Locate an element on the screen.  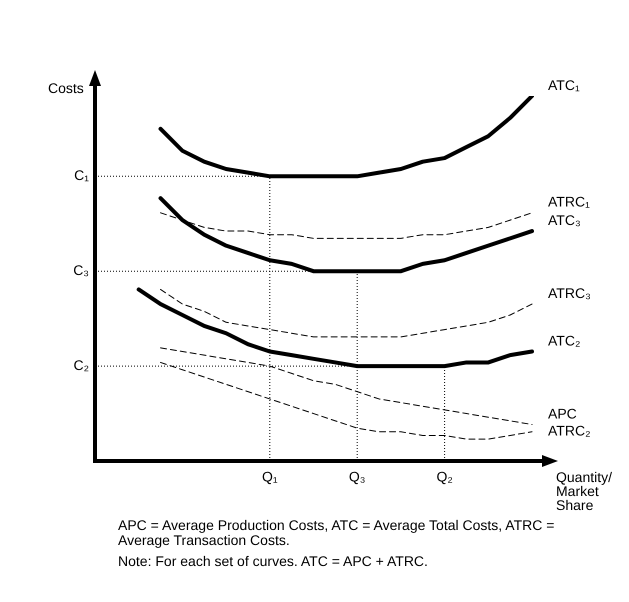
text: APC = Average Production Costs, ATC = Average Total Costs, ATRC = Average Transaction Costs. is located at coordinates (337, 532).